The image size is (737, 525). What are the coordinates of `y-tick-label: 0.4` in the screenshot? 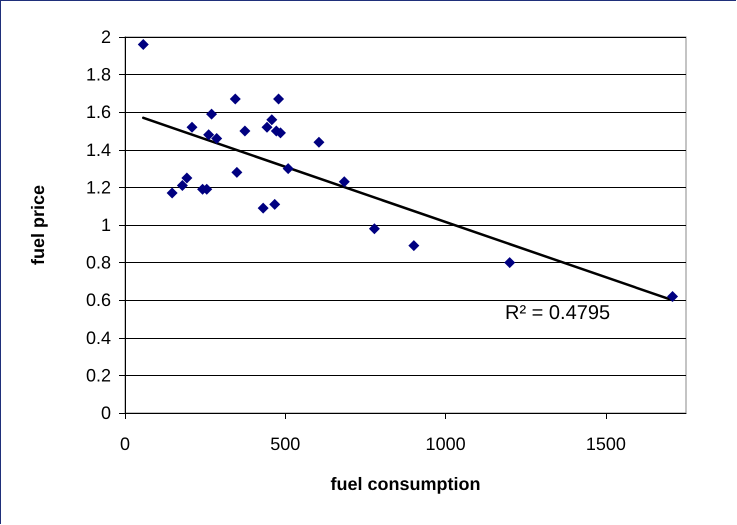 It's located at (98, 338).